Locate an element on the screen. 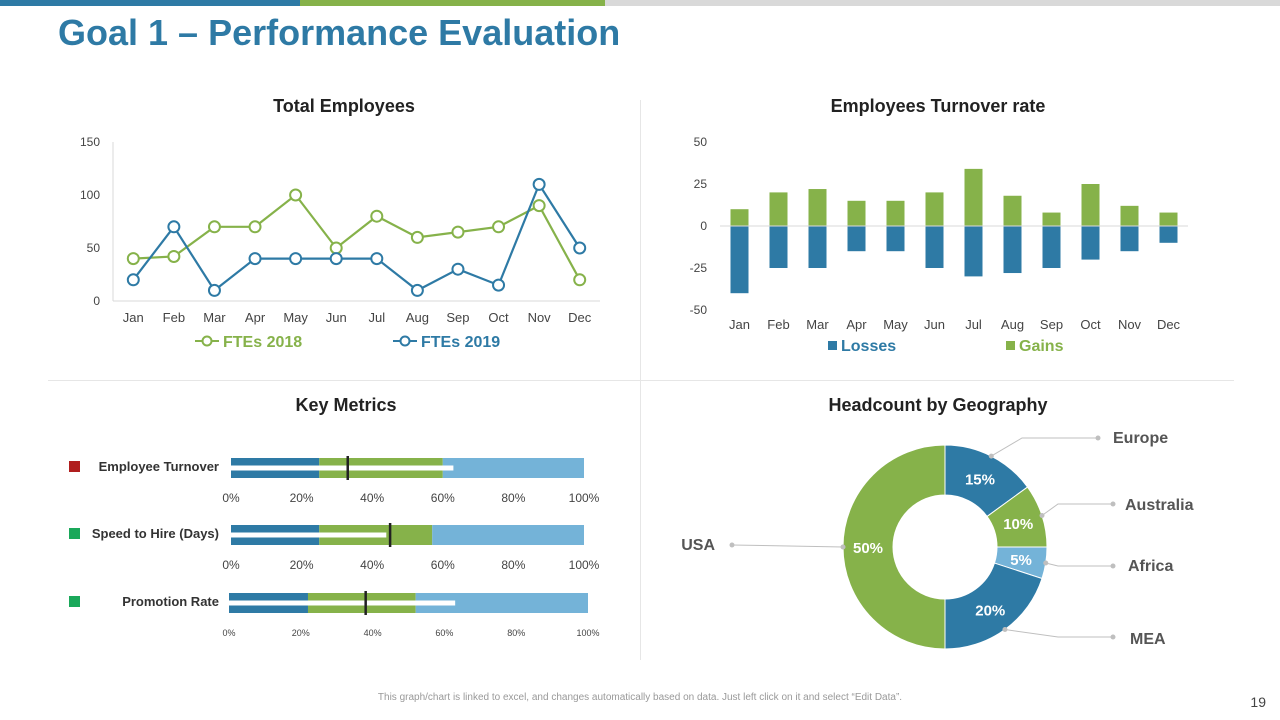 The width and height of the screenshot is (1280, 720). region-label: USA is located at coordinates (698, 545).